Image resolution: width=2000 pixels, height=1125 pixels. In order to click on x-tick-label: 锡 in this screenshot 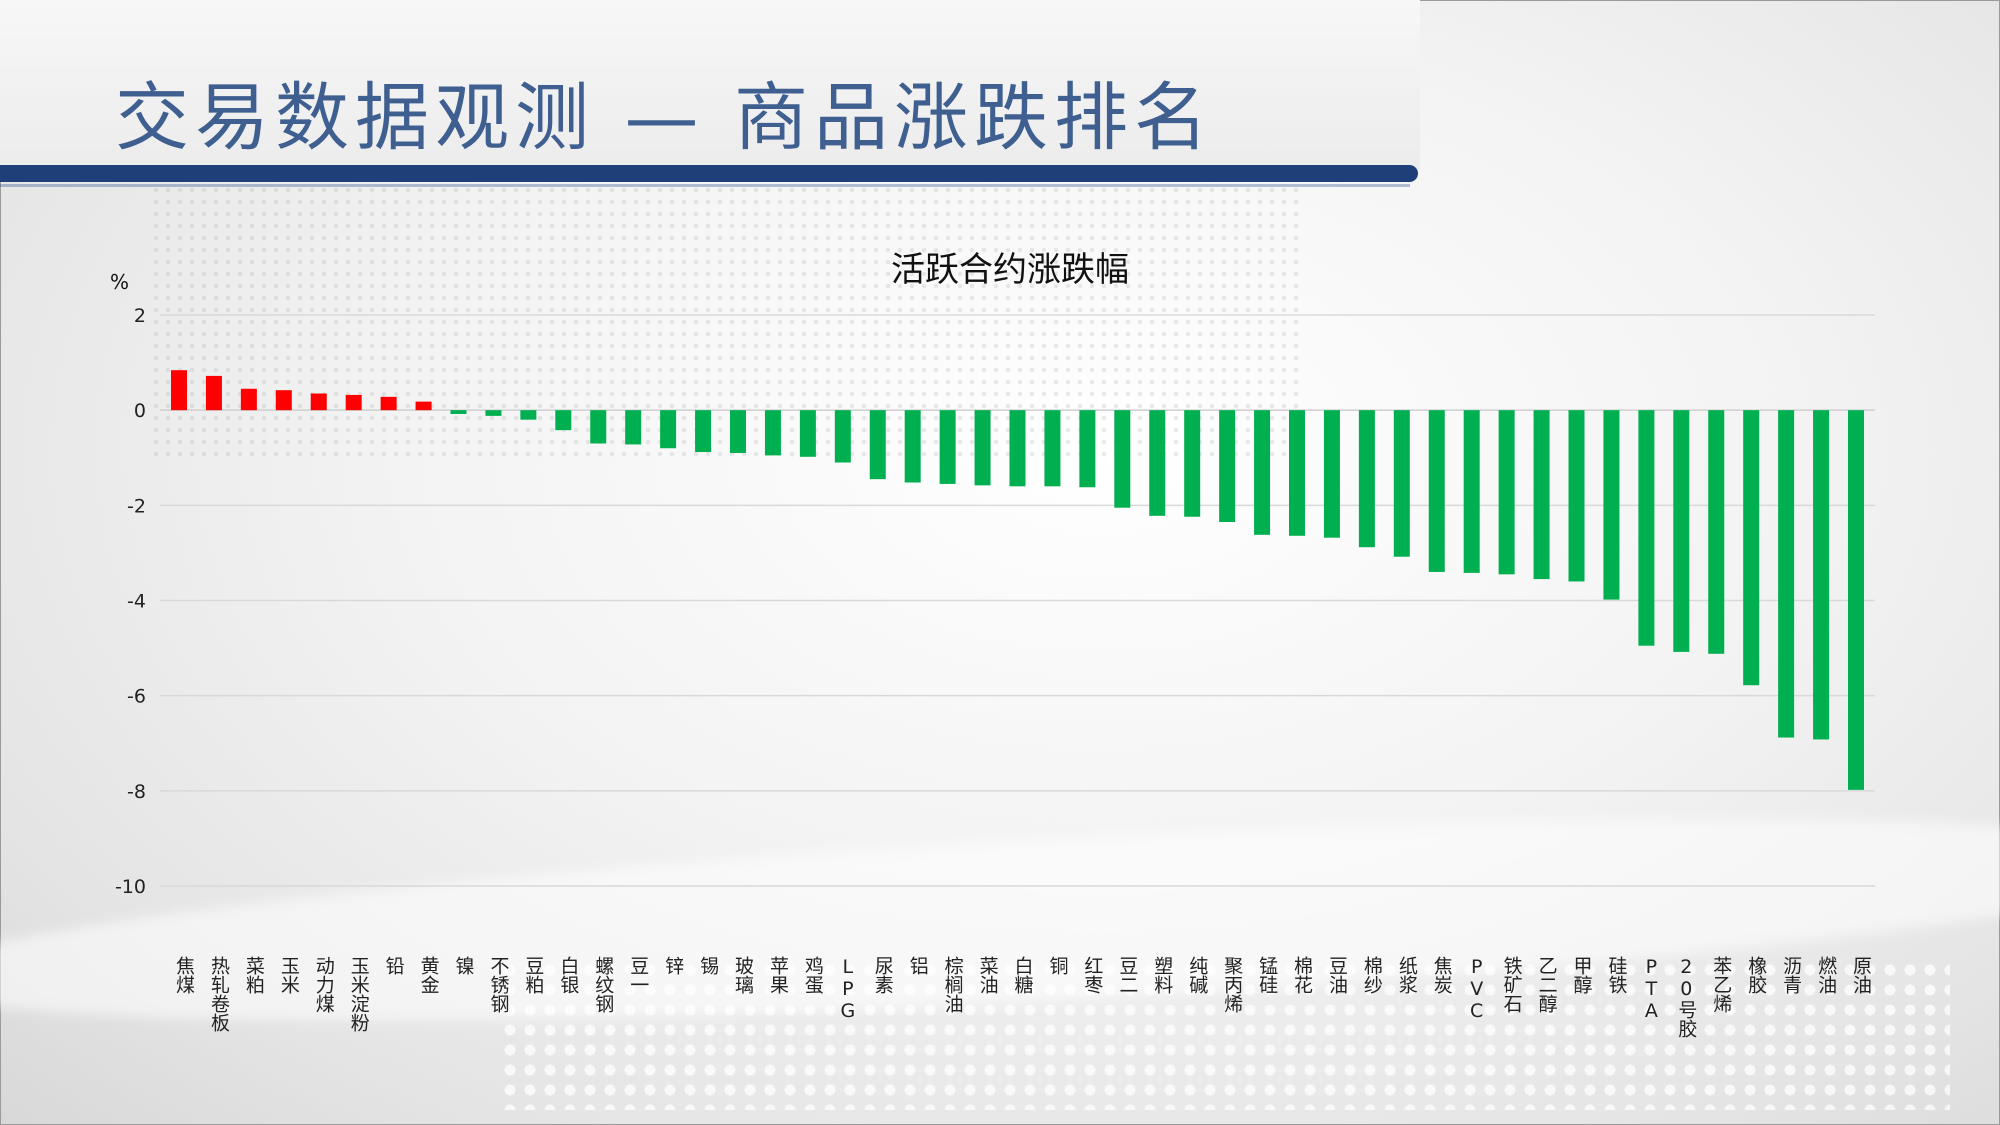, I will do `click(708, 965)`.